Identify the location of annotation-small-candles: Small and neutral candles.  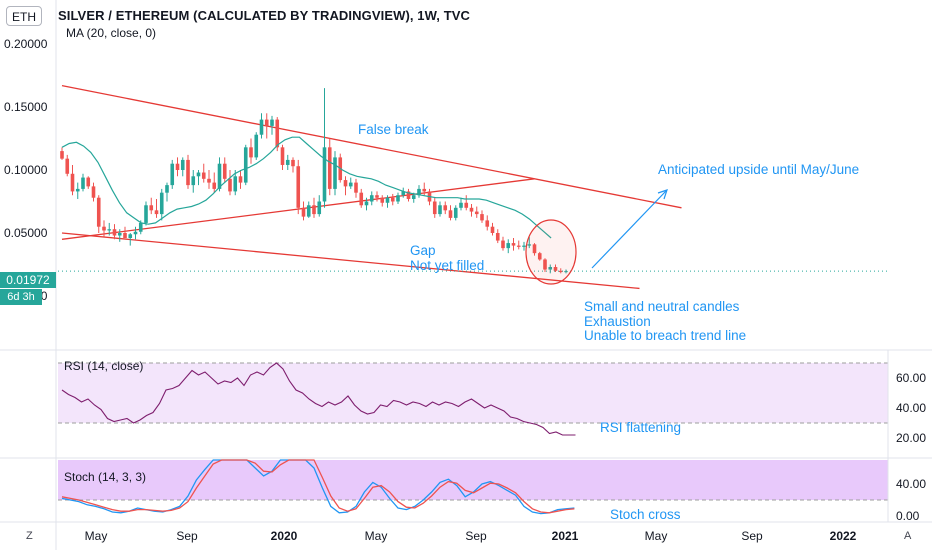
(662, 306).